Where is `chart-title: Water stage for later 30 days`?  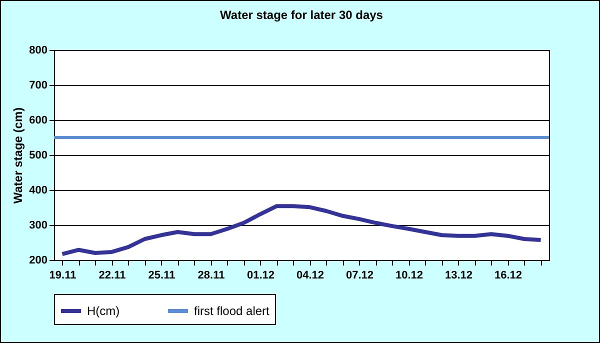
chart-title: Water stage for later 30 days is located at coordinates (302, 15).